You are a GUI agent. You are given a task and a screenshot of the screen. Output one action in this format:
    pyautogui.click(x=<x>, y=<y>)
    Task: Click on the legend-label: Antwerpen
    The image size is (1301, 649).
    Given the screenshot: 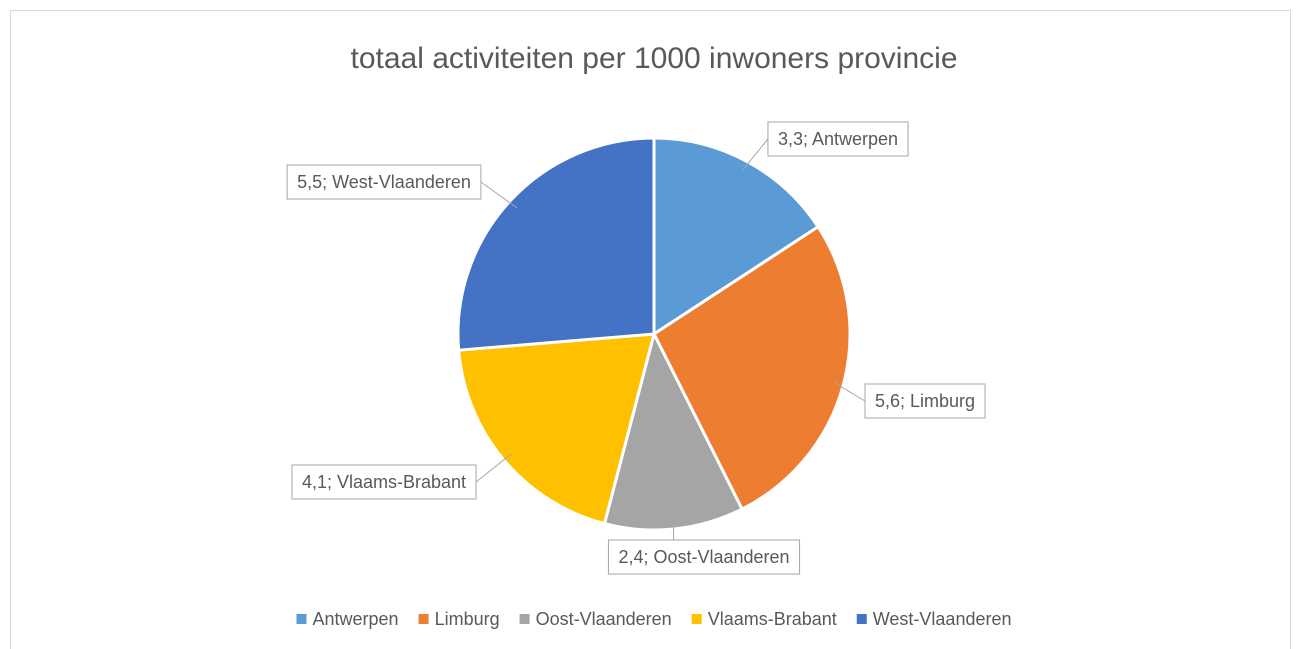 What is the action you would take?
    pyautogui.click(x=356, y=619)
    